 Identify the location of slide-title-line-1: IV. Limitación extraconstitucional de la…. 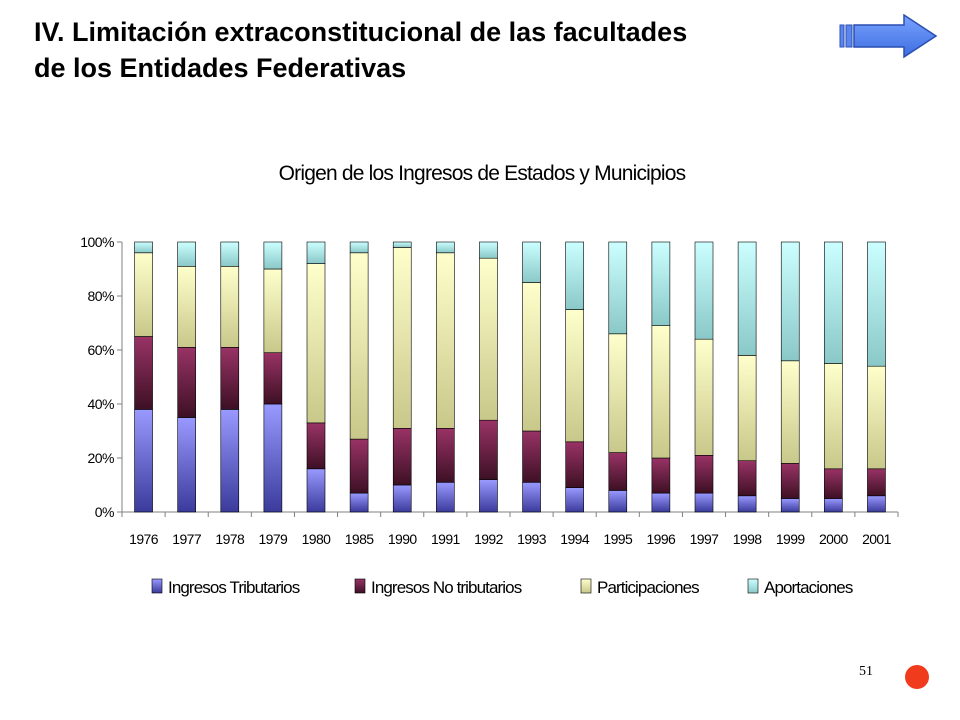
(361, 32).